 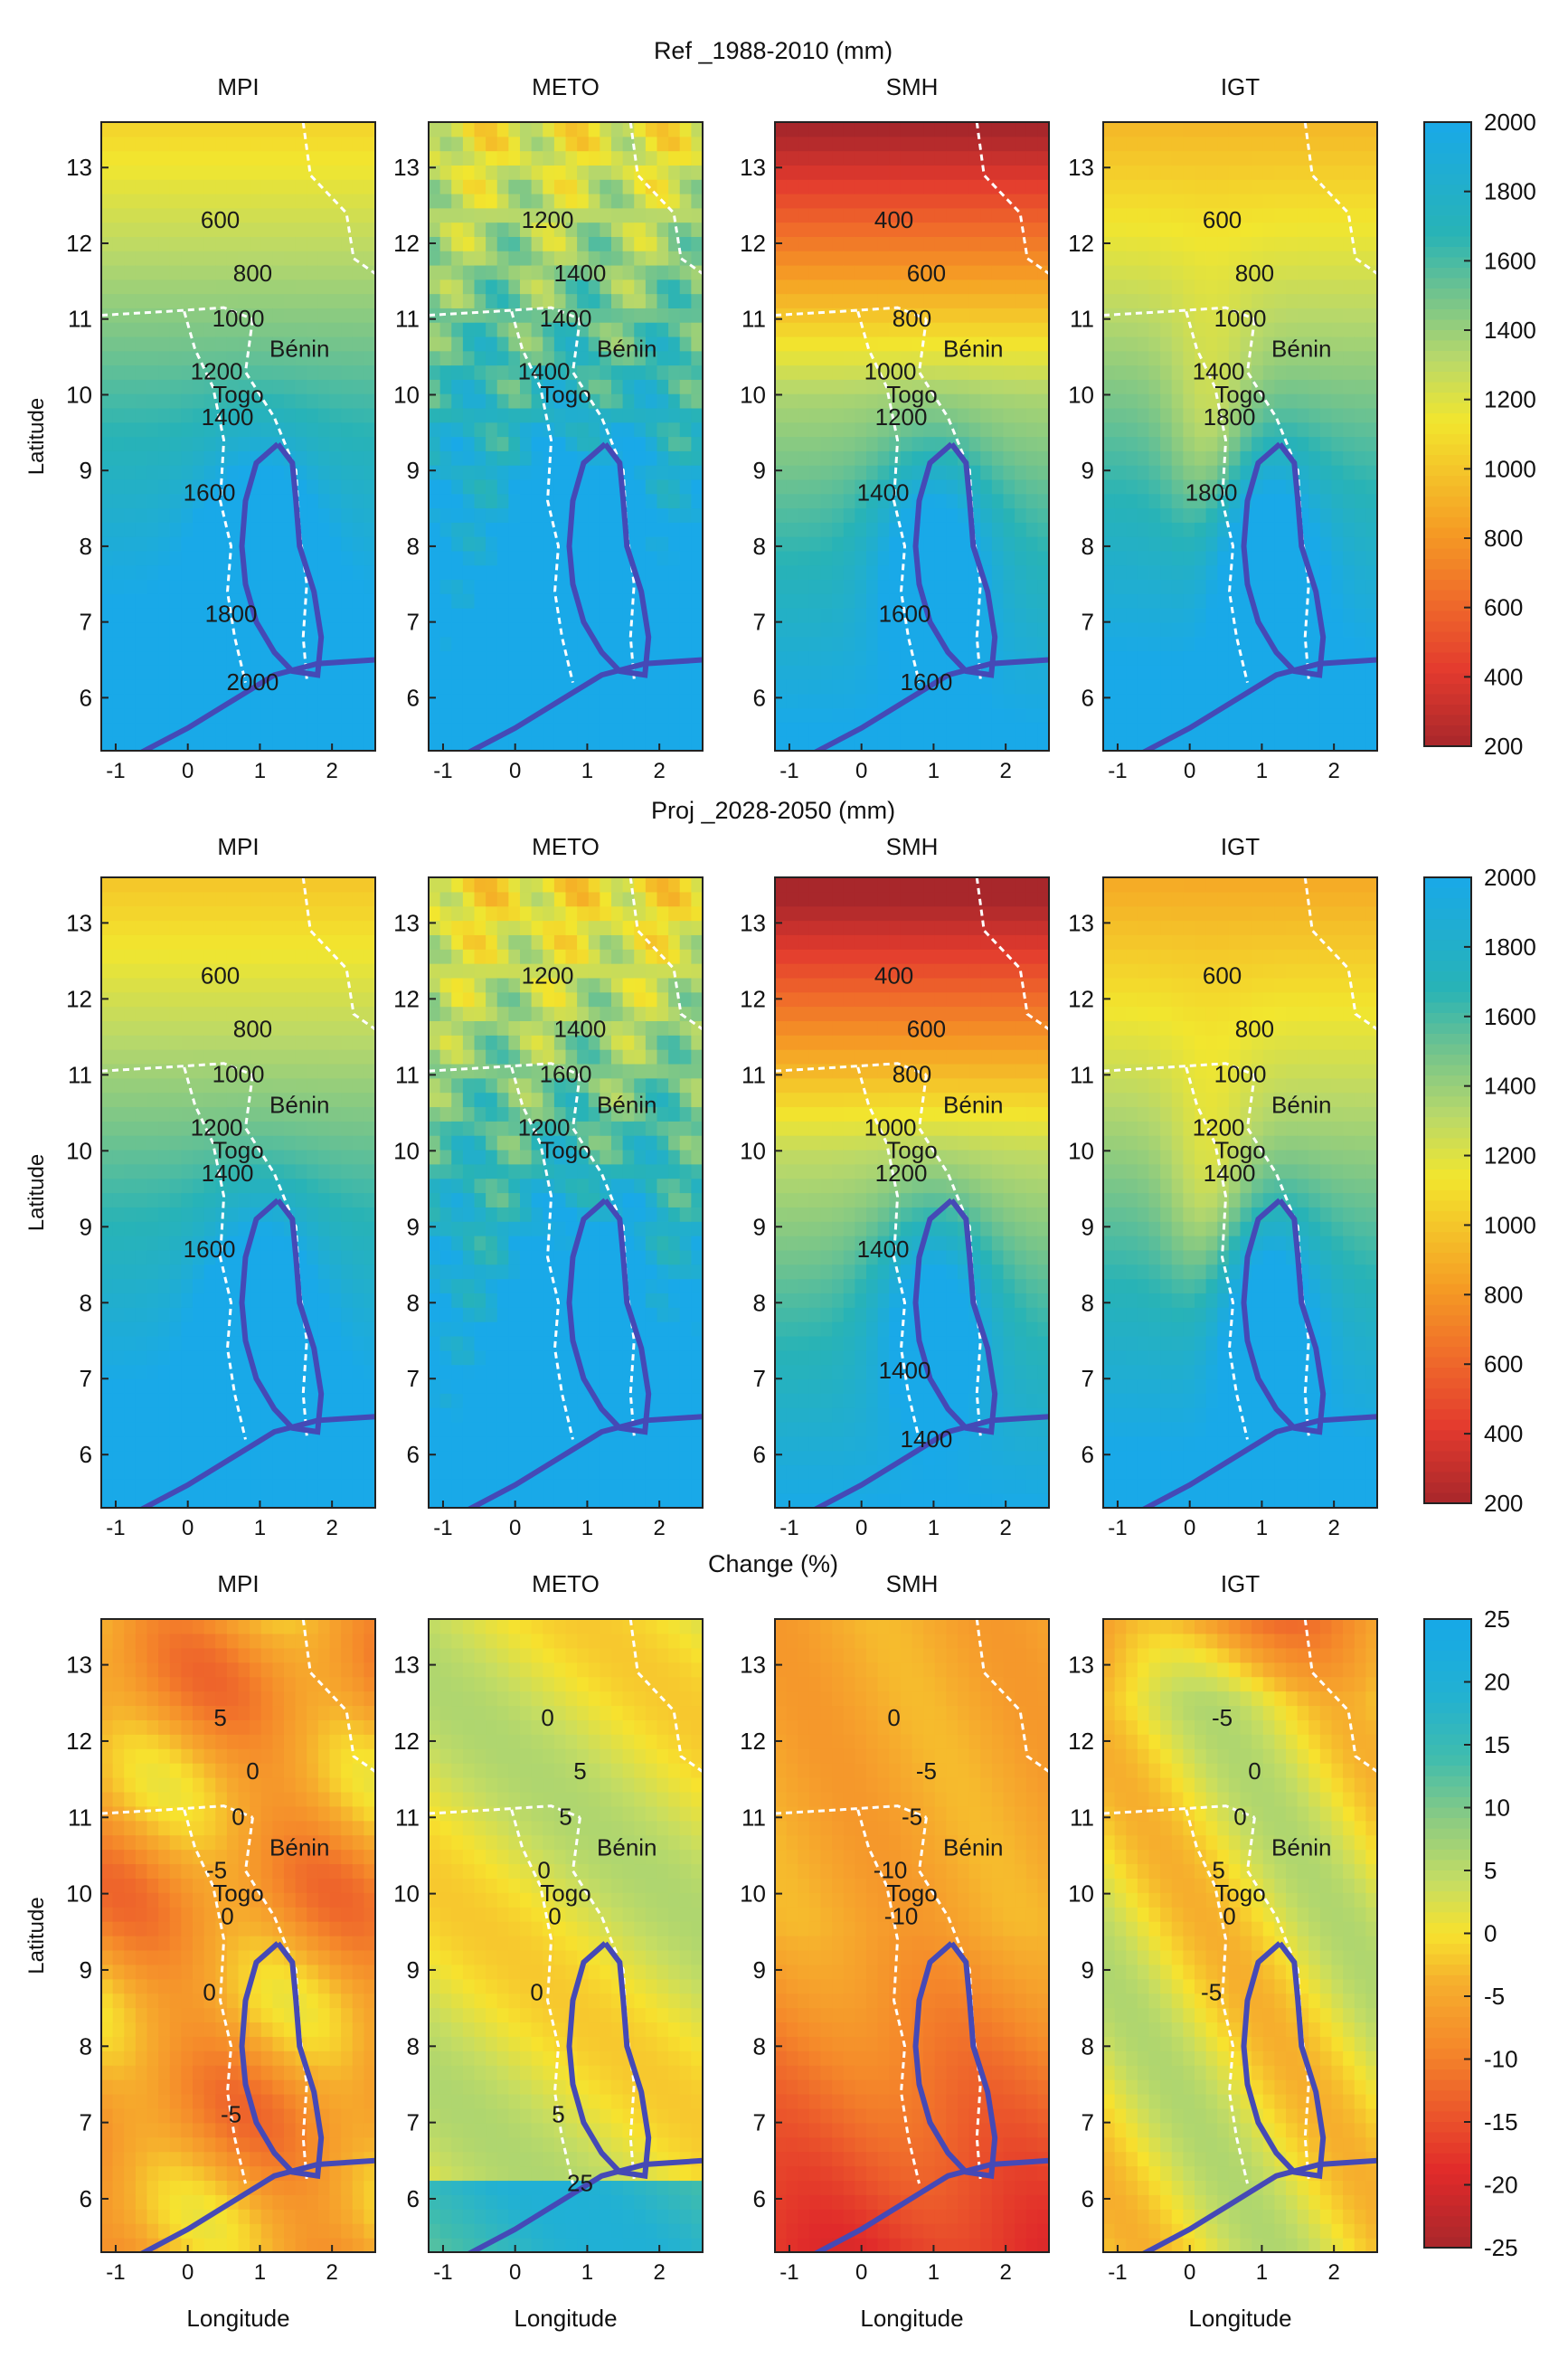 What do you see at coordinates (253, 682) in the screenshot?
I see `contour-label: 2000` at bounding box center [253, 682].